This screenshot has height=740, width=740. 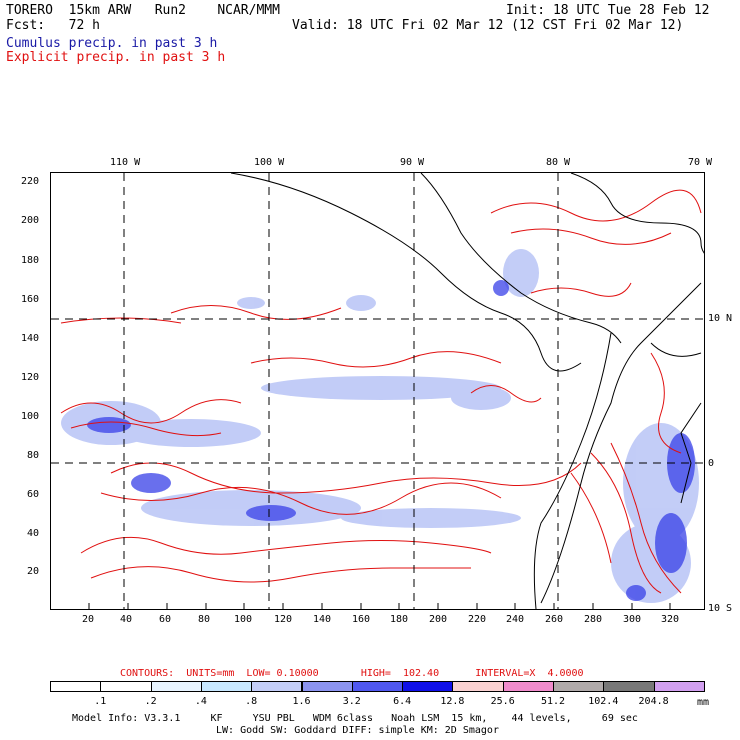 What do you see at coordinates (33, 494) in the screenshot?
I see `y-tick: 60` at bounding box center [33, 494].